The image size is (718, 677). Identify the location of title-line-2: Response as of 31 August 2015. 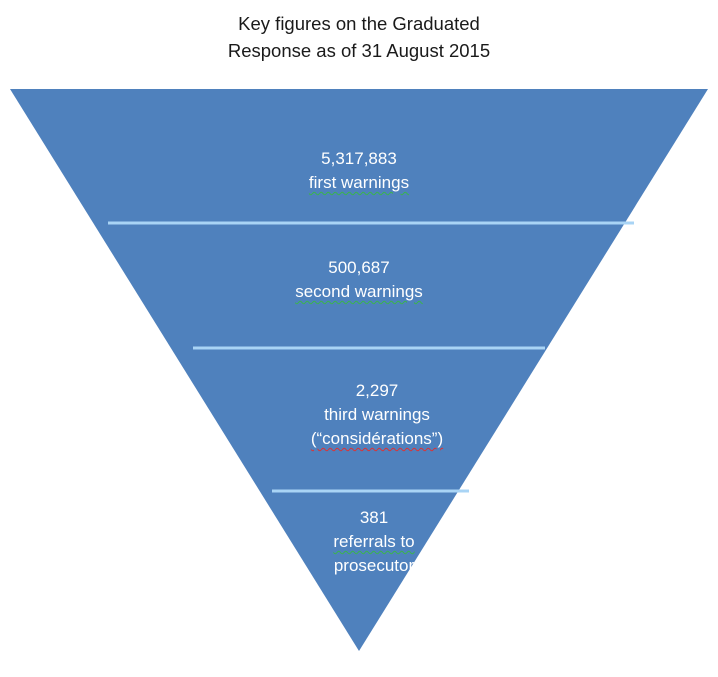
(359, 50).